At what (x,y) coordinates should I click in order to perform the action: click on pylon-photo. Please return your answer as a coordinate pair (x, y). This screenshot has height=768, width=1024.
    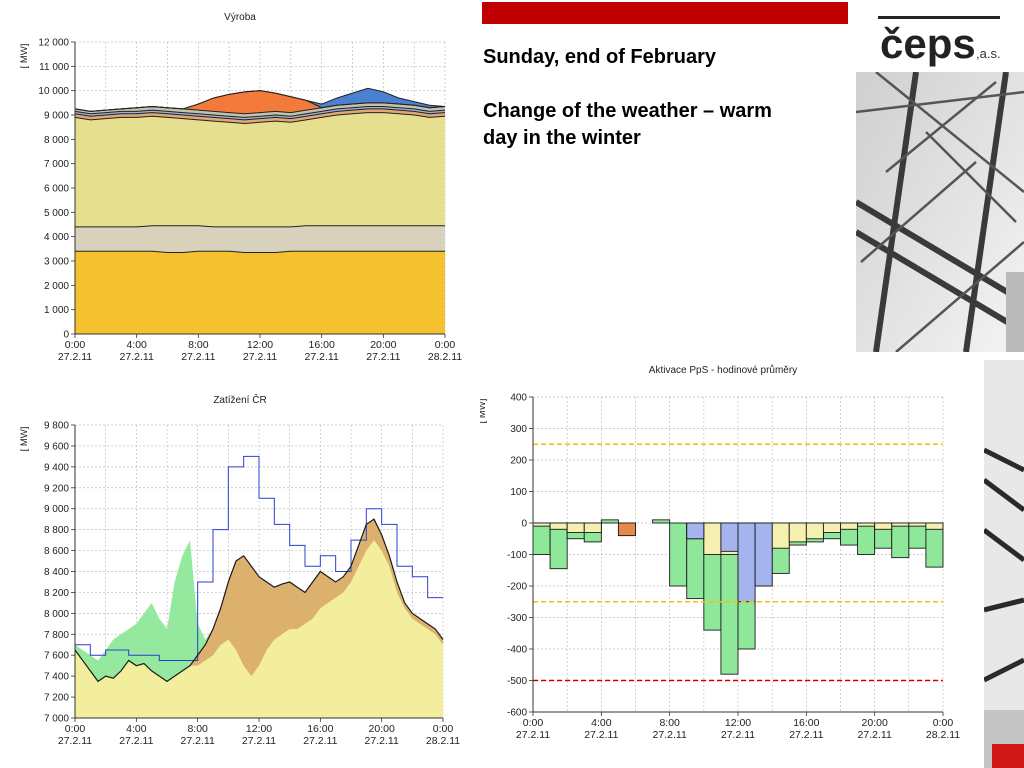
    Looking at the image, I should click on (940, 212).